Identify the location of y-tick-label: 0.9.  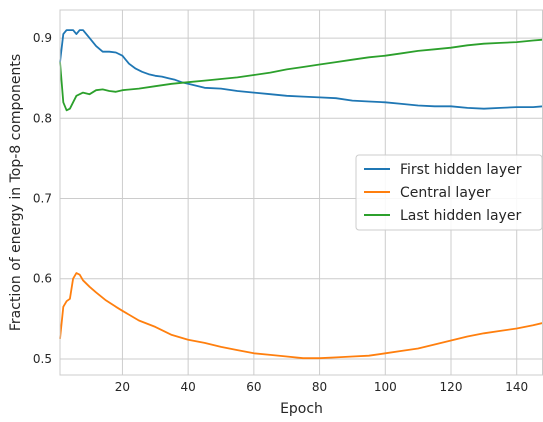
(42, 38).